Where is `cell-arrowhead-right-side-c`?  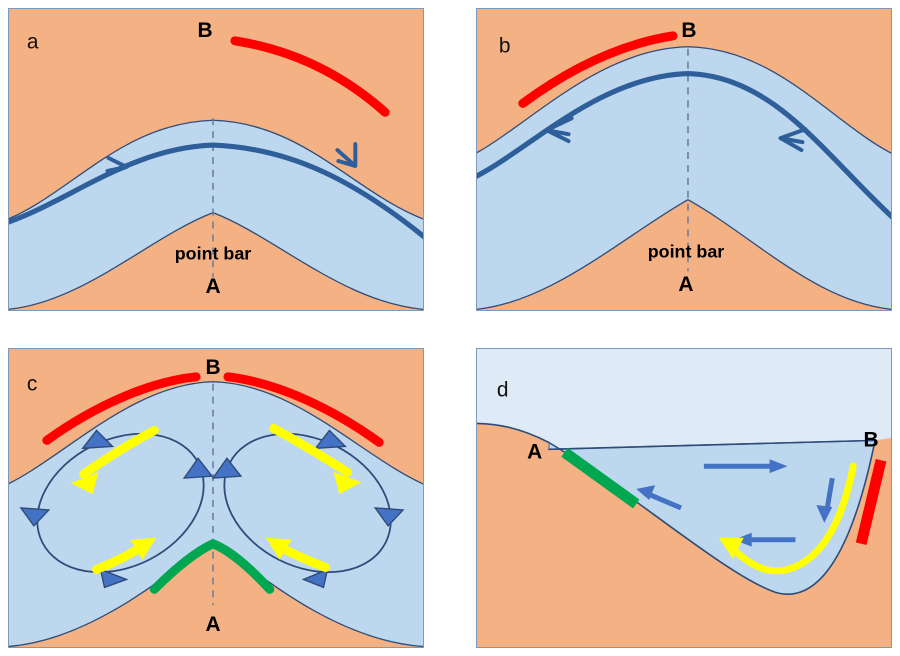 cell-arrowhead-right-side-c is located at coordinates (389, 517).